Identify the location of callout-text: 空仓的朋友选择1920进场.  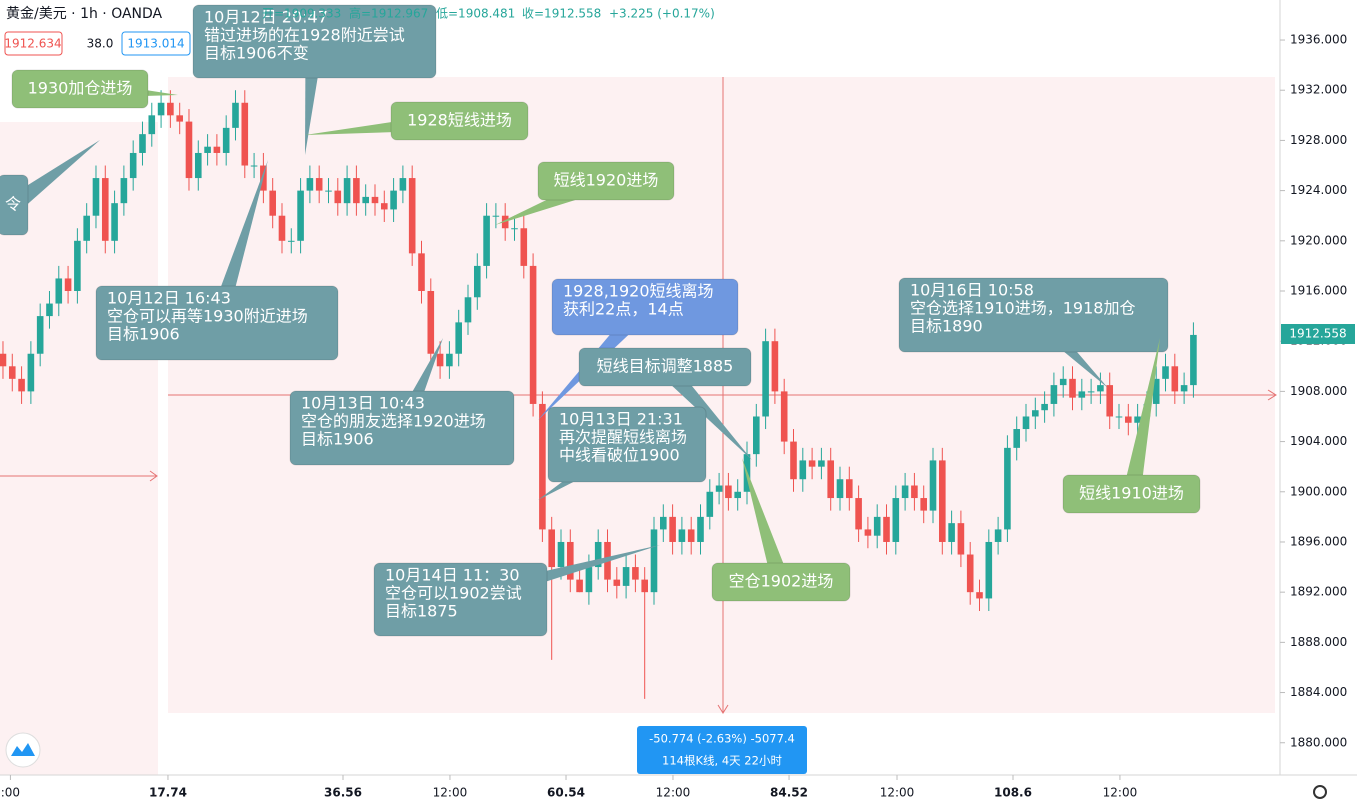
(393, 421).